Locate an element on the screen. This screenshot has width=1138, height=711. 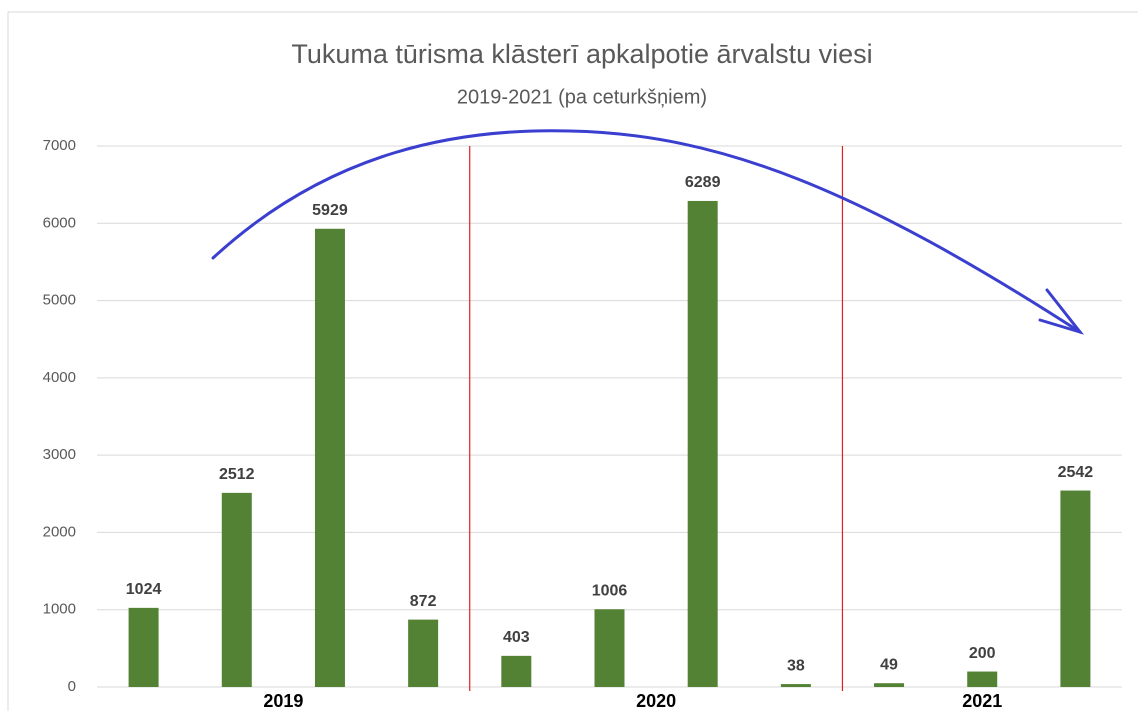
y-tick-label: 3000 is located at coordinates (59, 454).